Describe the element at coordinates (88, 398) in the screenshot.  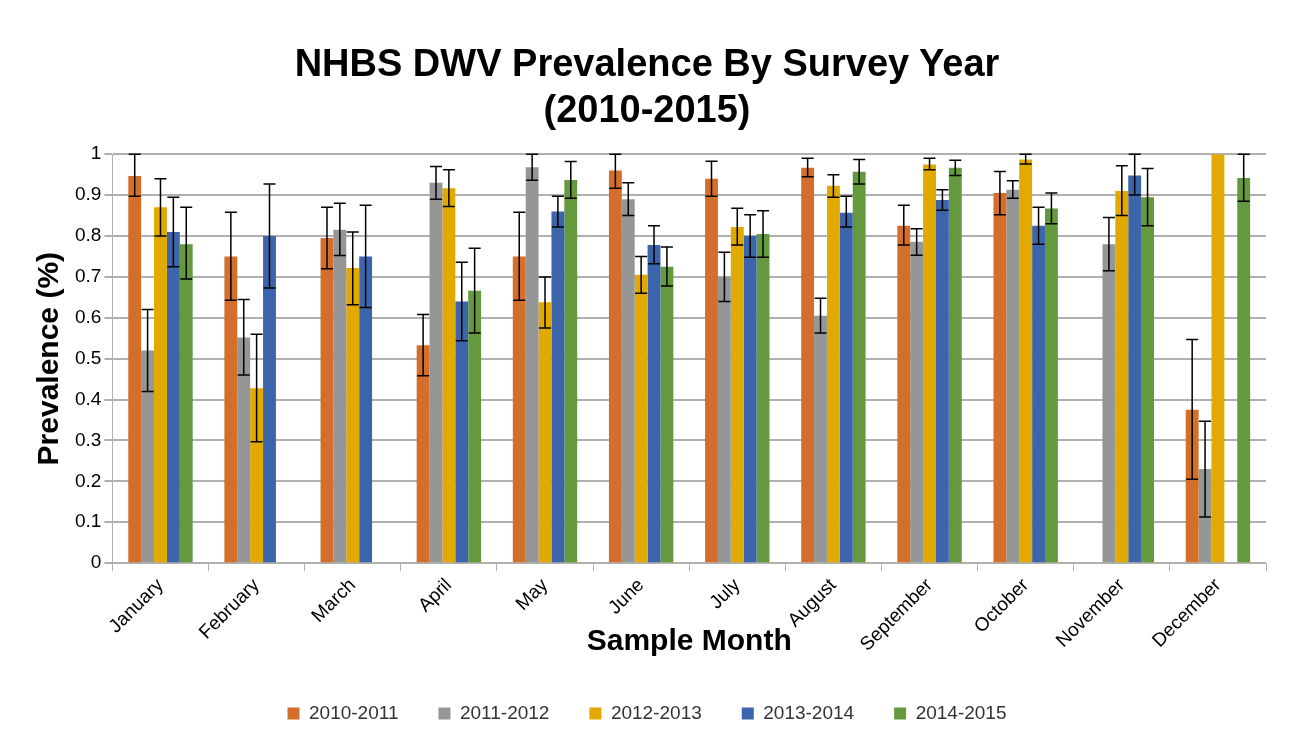
I see `y-tick-label: 0.4` at that location.